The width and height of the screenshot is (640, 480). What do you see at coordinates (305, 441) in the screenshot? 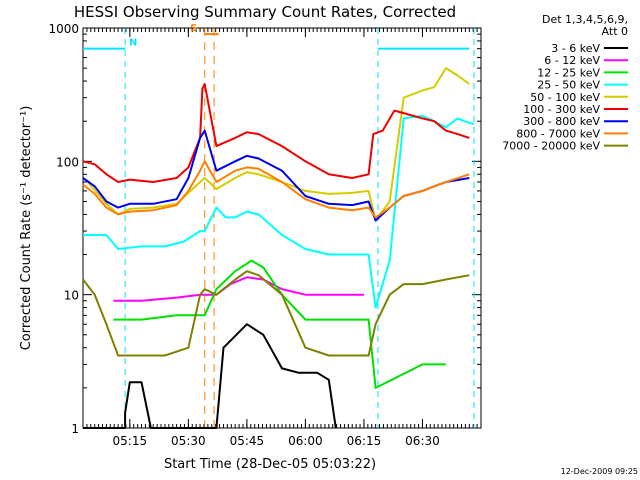
I see `x-tick-label: 06:00` at bounding box center [305, 441].